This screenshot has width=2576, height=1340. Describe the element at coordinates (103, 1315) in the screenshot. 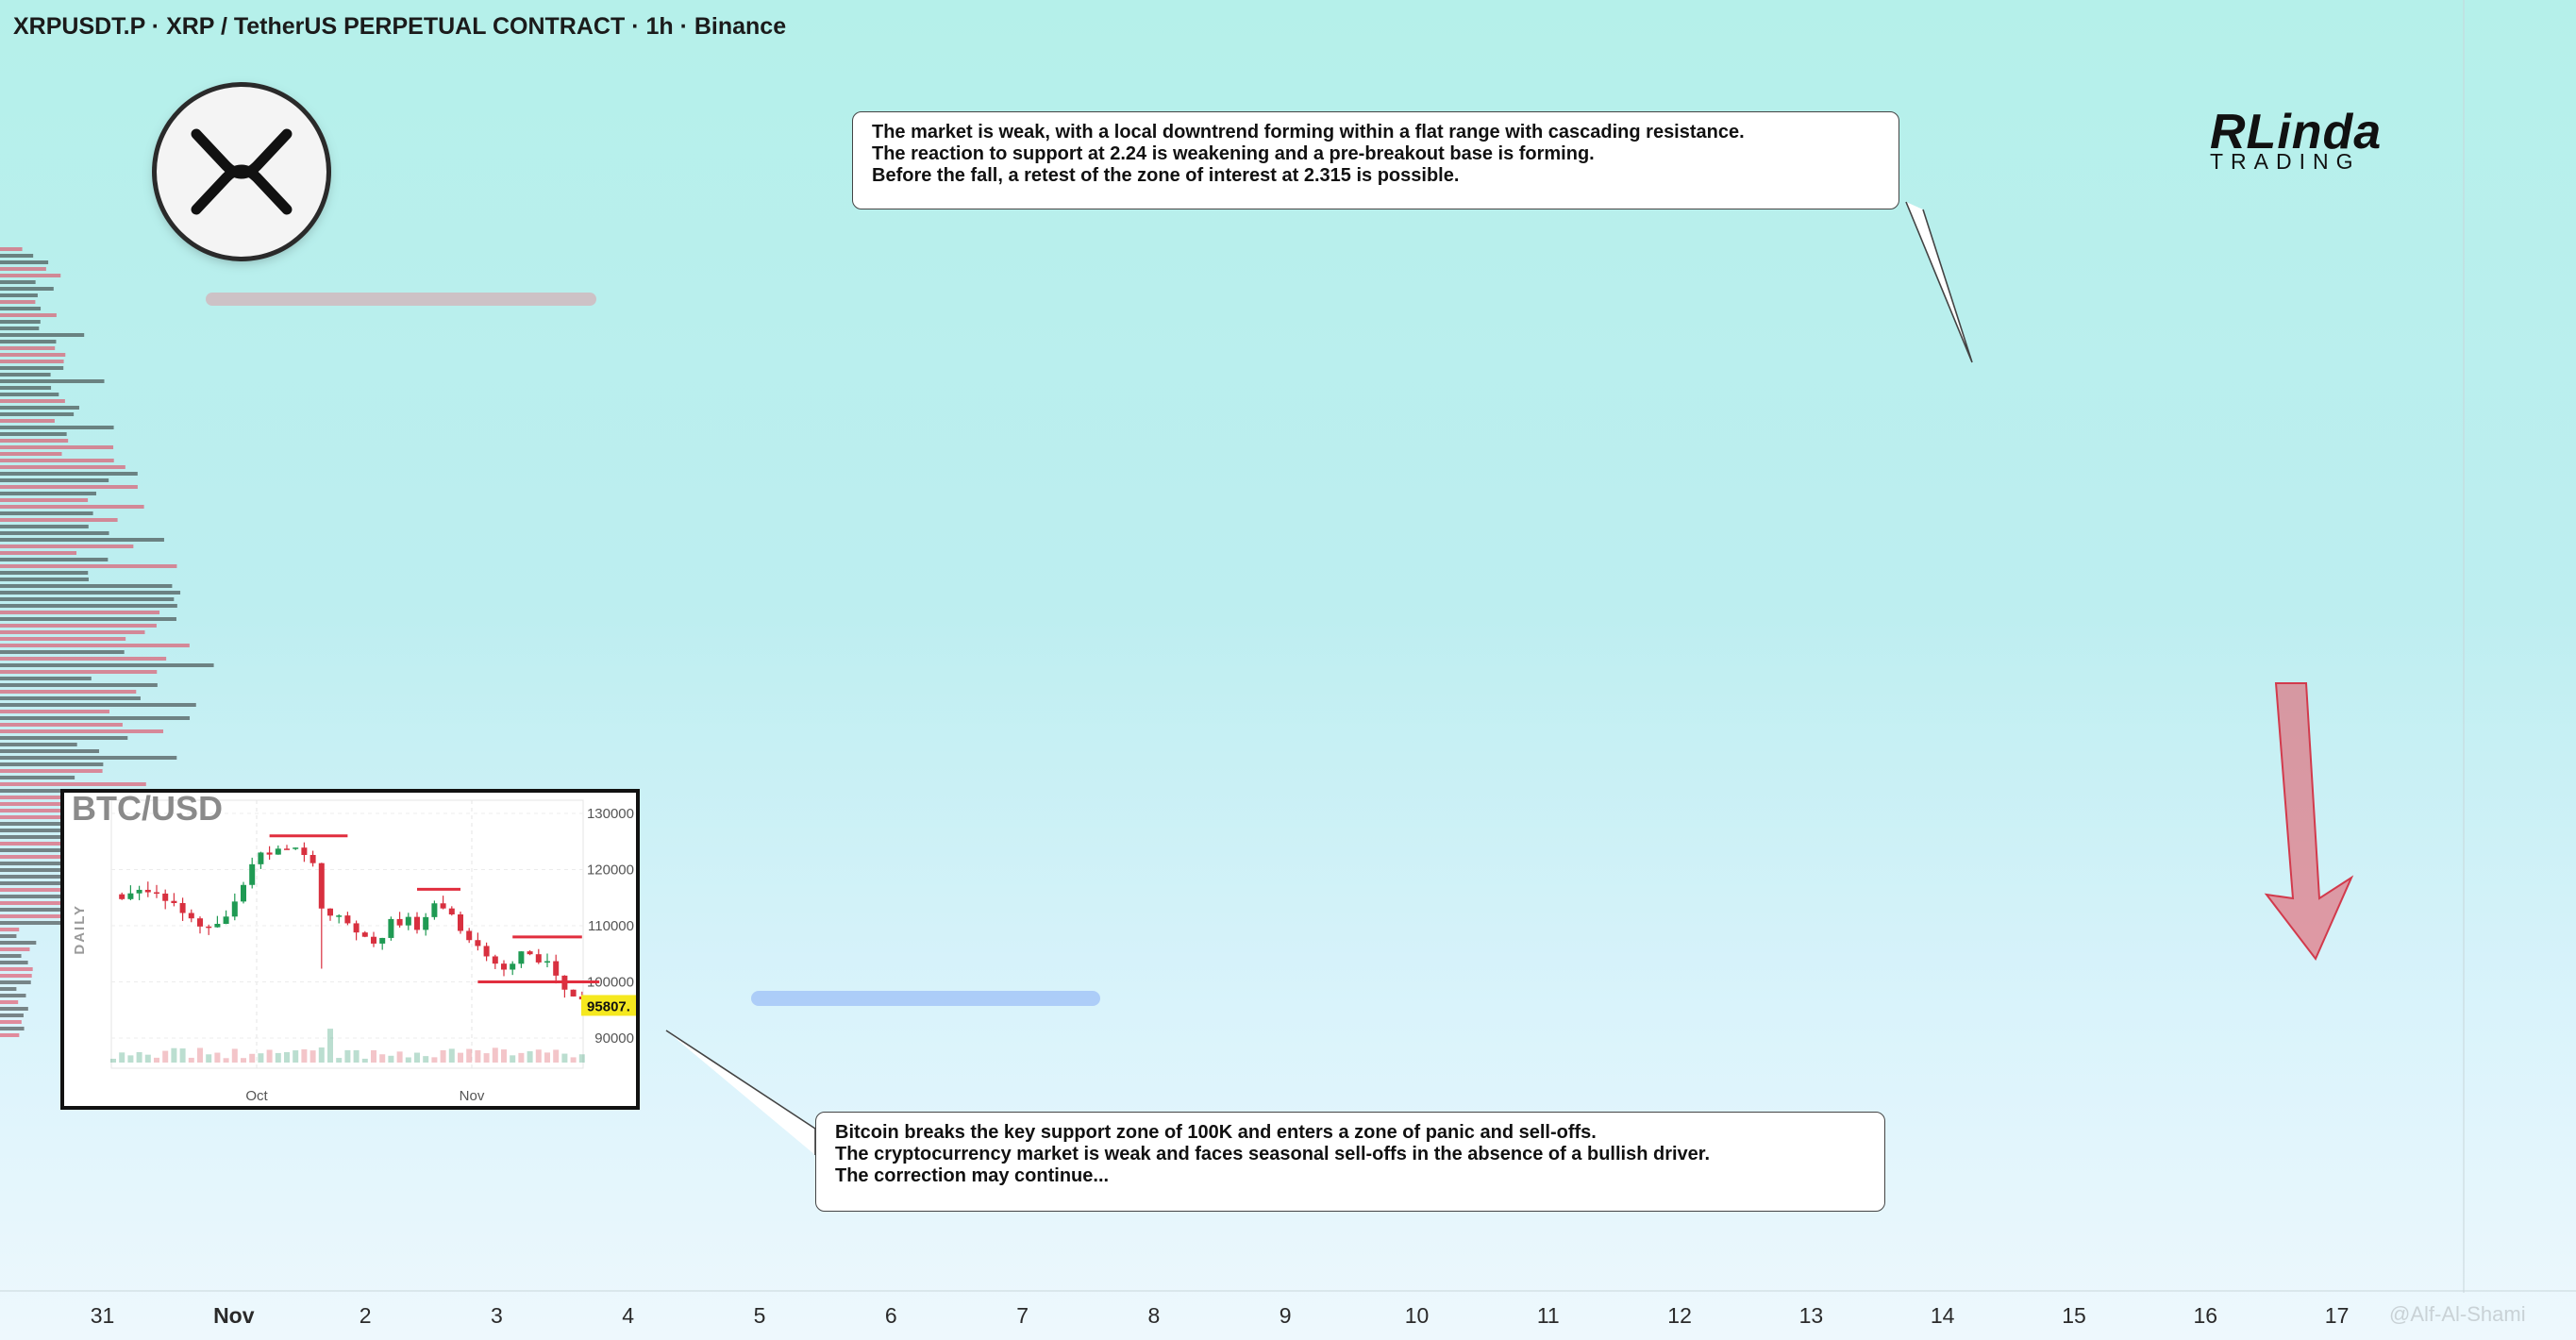

I see `time-axis-tick: 31` at that location.